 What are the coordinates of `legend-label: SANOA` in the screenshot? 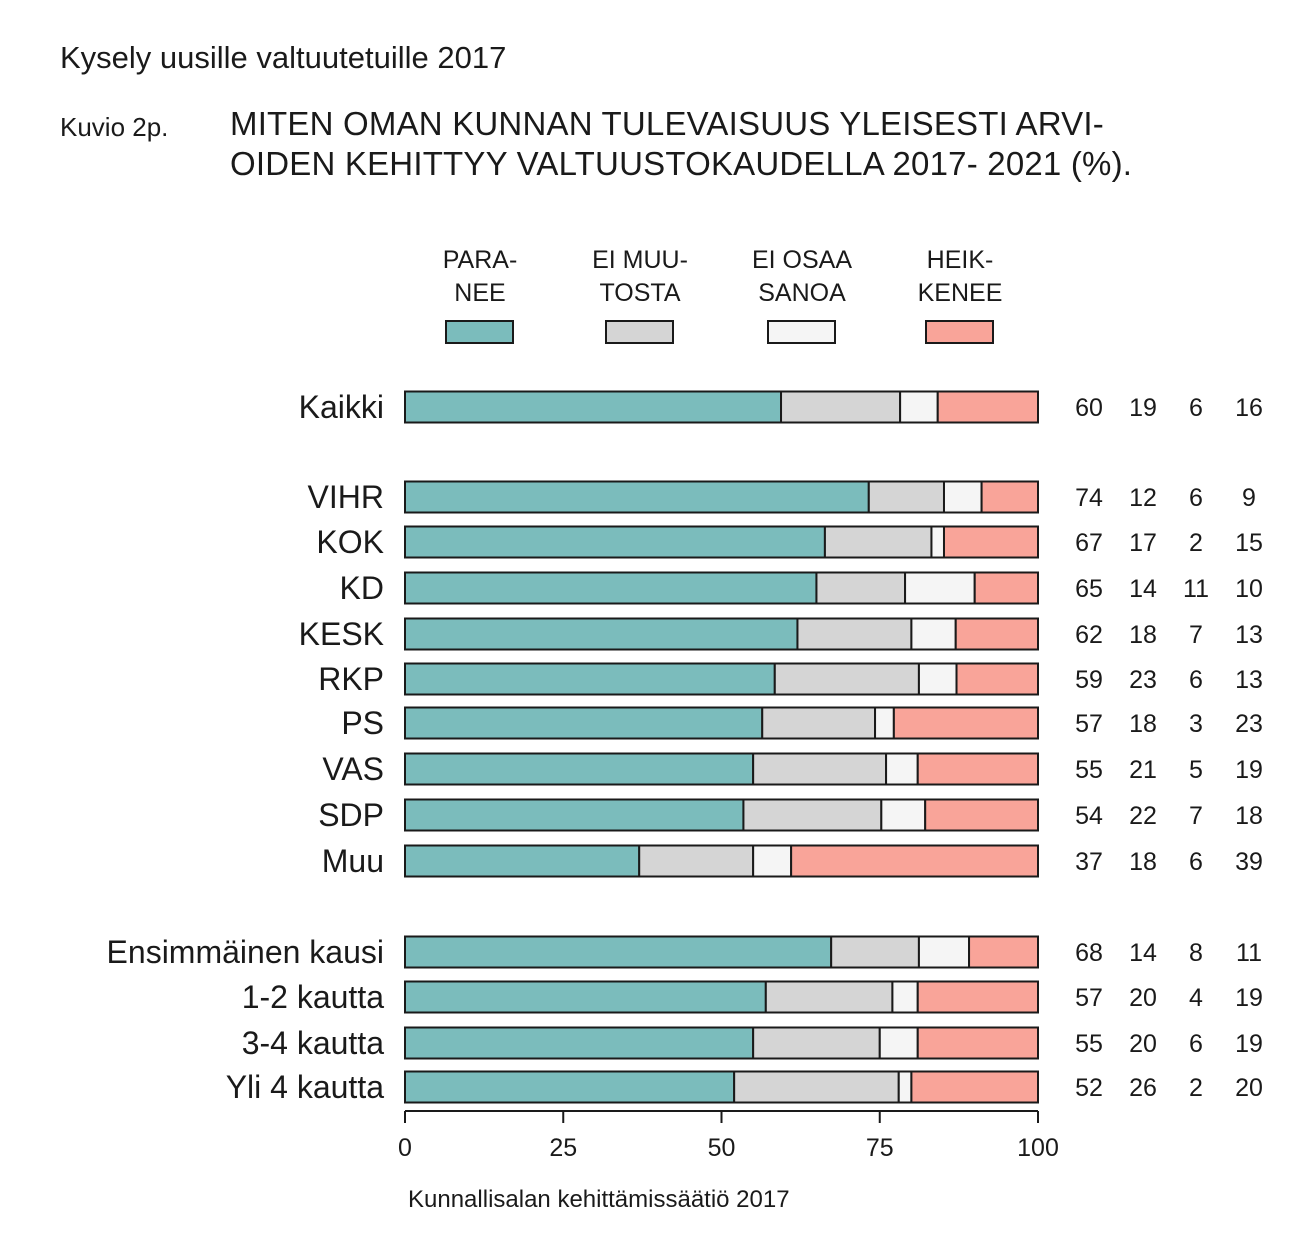 It's located at (802, 293).